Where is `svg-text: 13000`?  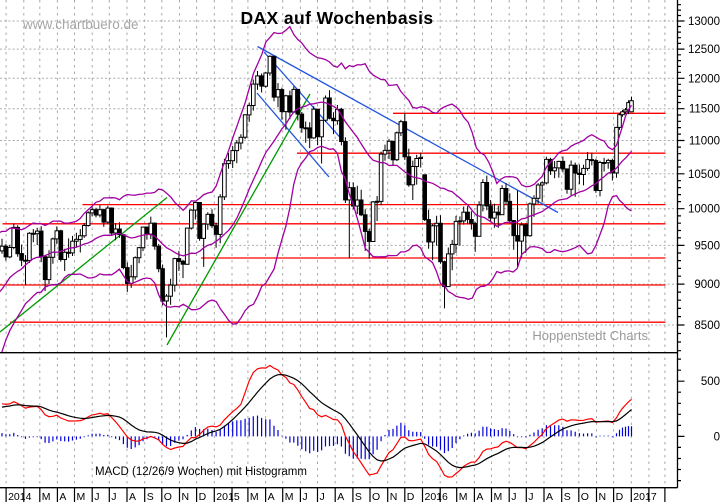
svg-text: 13000 is located at coordinates (704, 22).